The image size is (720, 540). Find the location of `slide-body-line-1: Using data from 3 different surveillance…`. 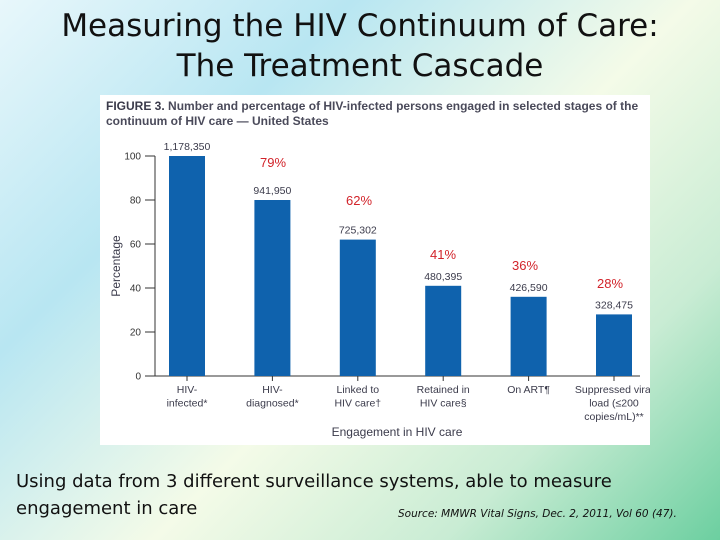

slide-body-line-1: Using data from 3 different surveillance… is located at coordinates (314, 481).